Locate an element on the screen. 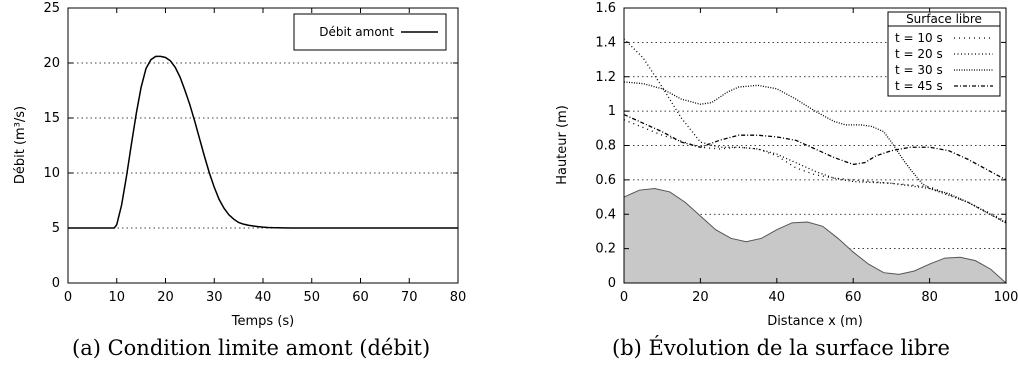 The width and height of the screenshot is (1018, 375). x-tick-label: 50 is located at coordinates (311, 297).